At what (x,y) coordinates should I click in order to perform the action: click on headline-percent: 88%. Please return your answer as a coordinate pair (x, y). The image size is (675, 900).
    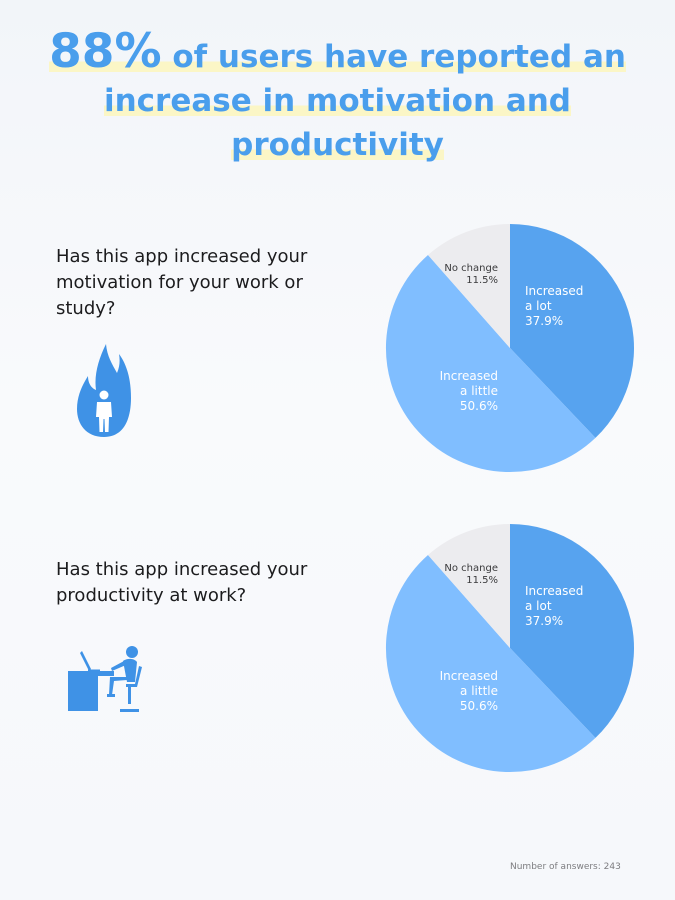
    Looking at the image, I should click on (105, 51).